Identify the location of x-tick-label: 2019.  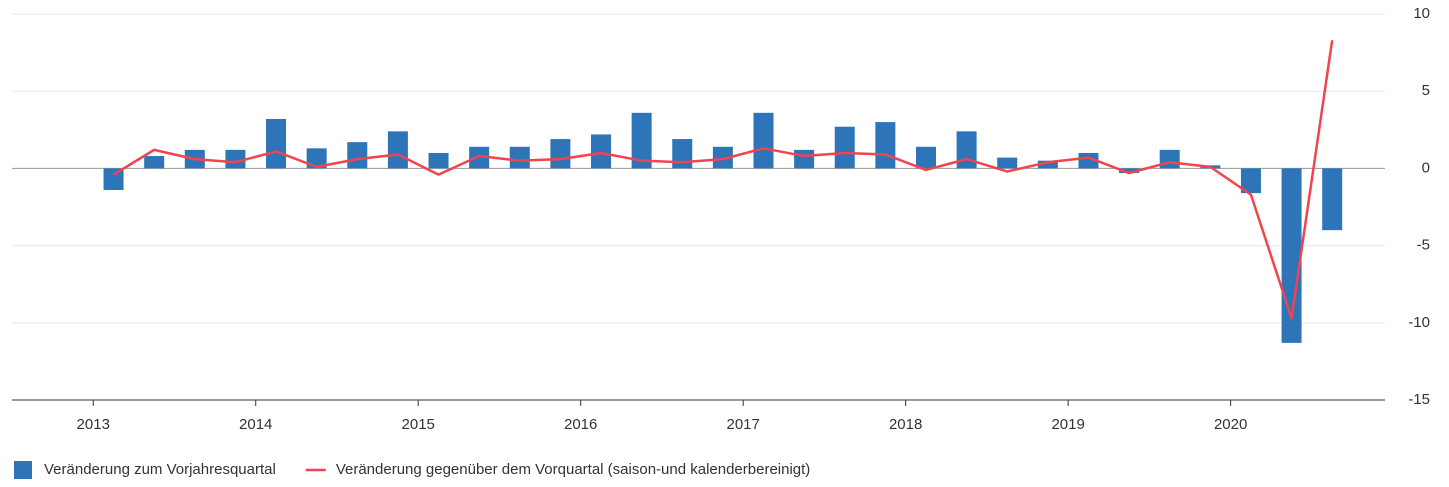
(1067, 424).